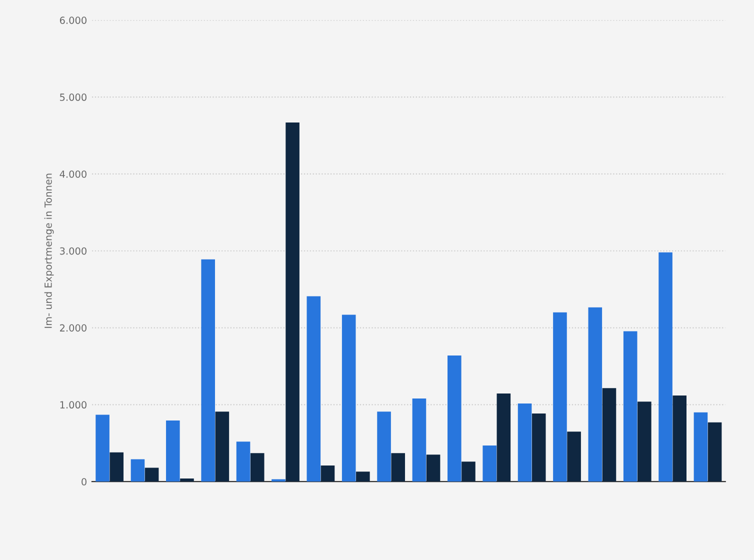 This screenshot has height=560, width=754. What do you see at coordinates (73, 97) in the screenshot?
I see `y-tick-label: 5.000` at bounding box center [73, 97].